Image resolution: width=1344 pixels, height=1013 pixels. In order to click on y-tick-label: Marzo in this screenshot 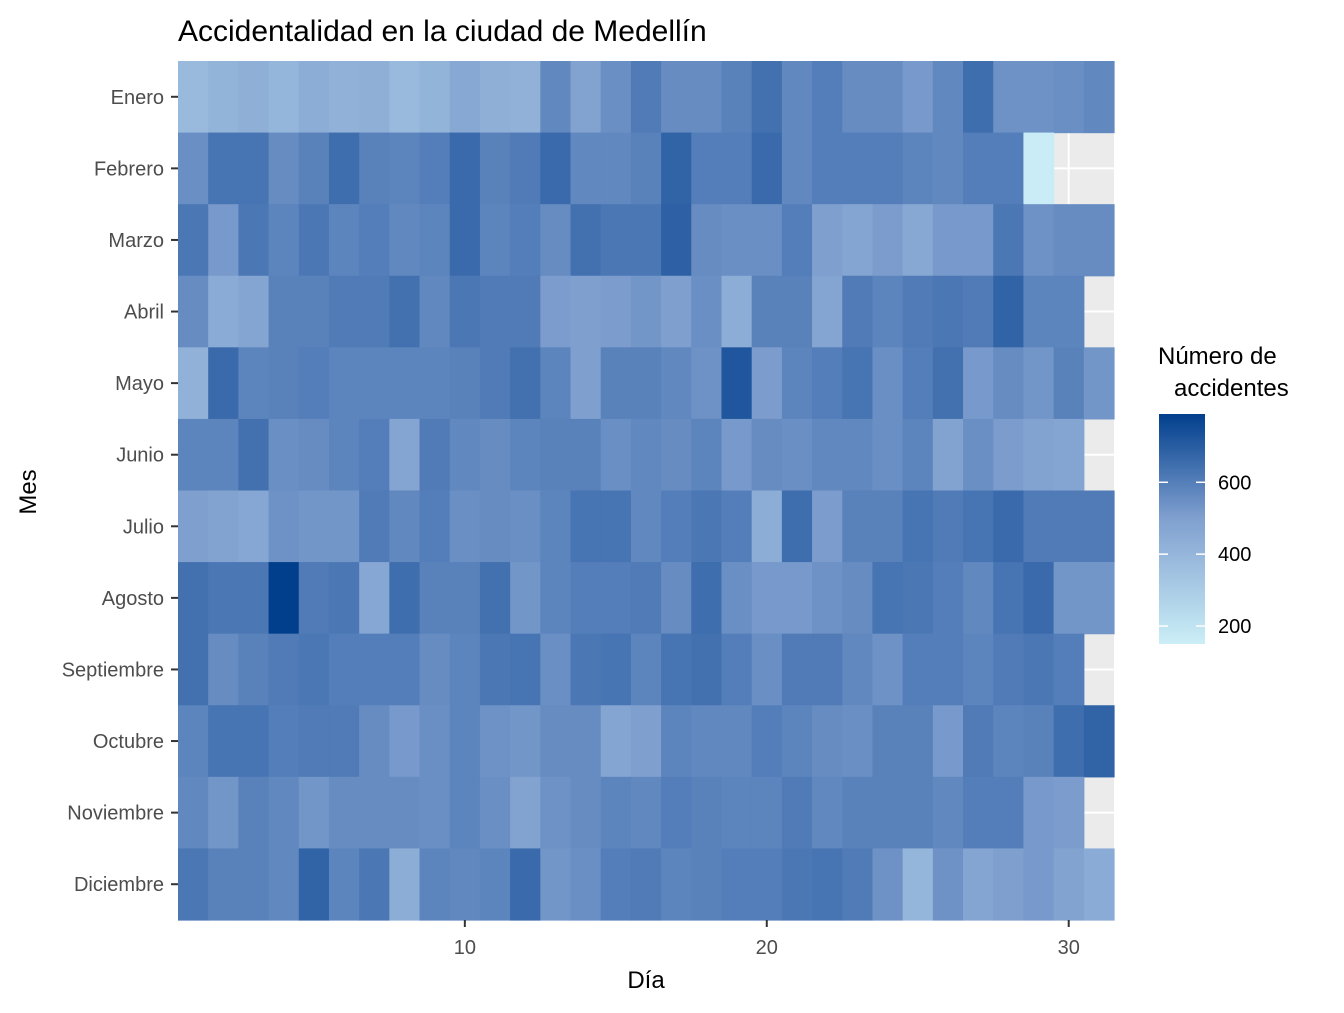, I will do `click(136, 241)`.